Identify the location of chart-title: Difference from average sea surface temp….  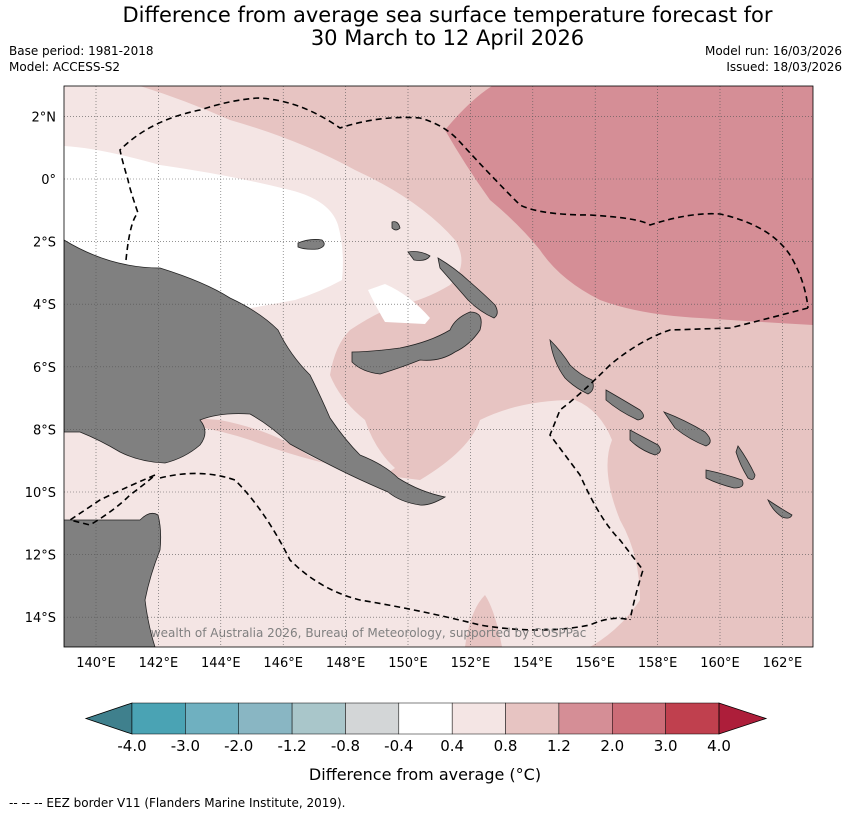
(425, 27).